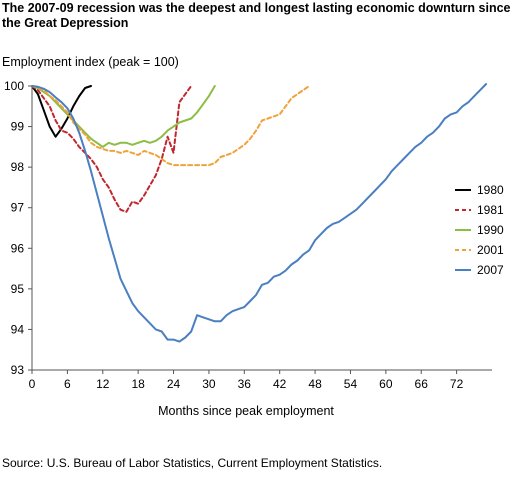 The image size is (528, 480). I want to click on y-tick-label: 95, so click(18, 289).